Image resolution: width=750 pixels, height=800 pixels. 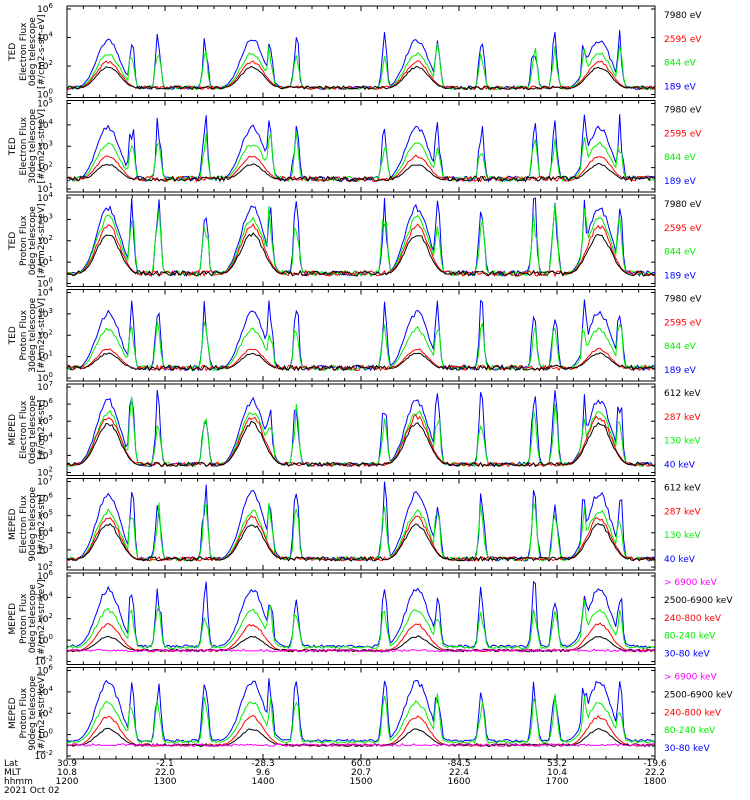 What do you see at coordinates (459, 782) in the screenshot?
I see `footer-value: 1600` at bounding box center [459, 782].